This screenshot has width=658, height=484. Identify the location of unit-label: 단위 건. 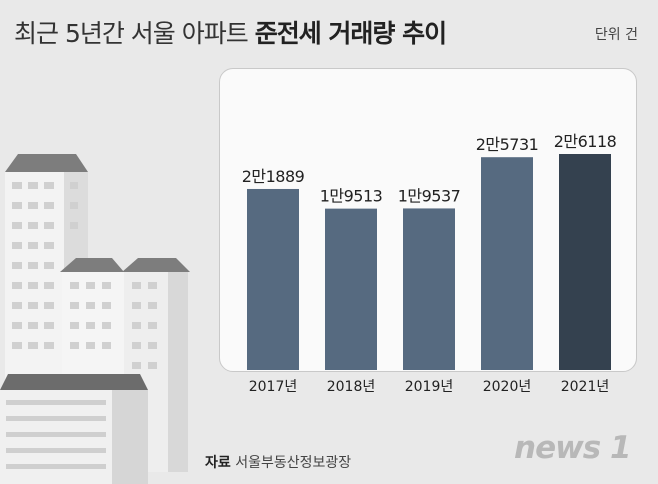
(616, 35).